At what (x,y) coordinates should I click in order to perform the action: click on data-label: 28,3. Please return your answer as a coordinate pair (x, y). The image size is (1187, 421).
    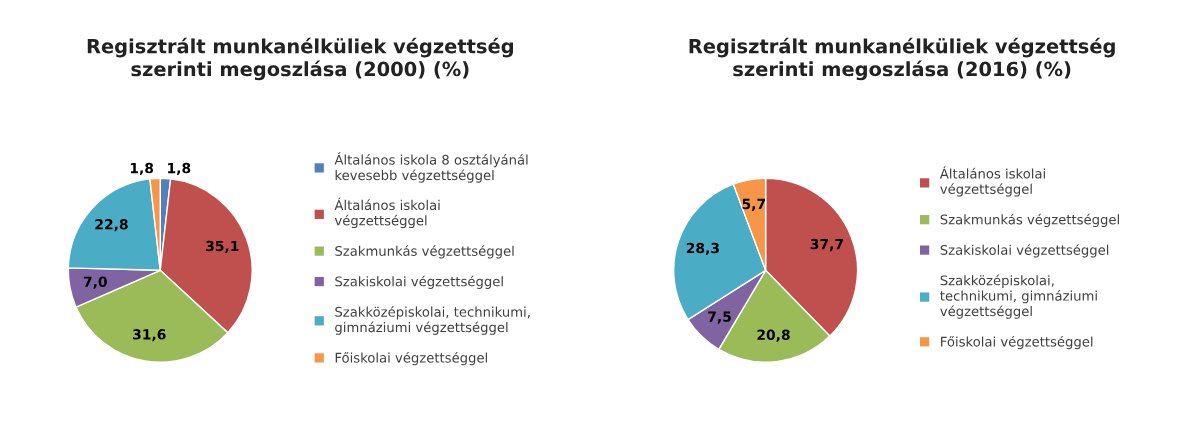
    Looking at the image, I should click on (702, 249).